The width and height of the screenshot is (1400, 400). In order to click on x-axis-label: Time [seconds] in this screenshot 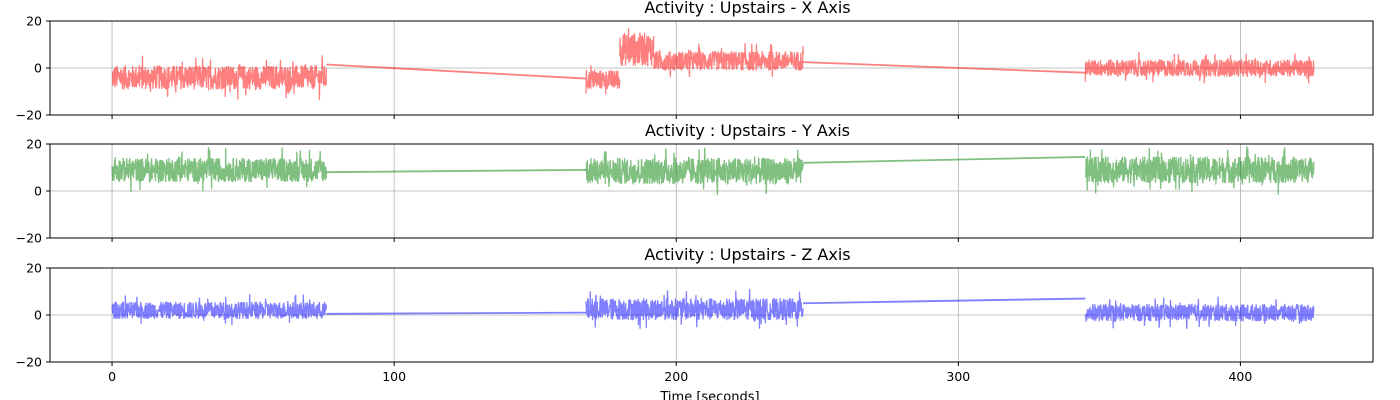, I will do `click(709, 395)`.